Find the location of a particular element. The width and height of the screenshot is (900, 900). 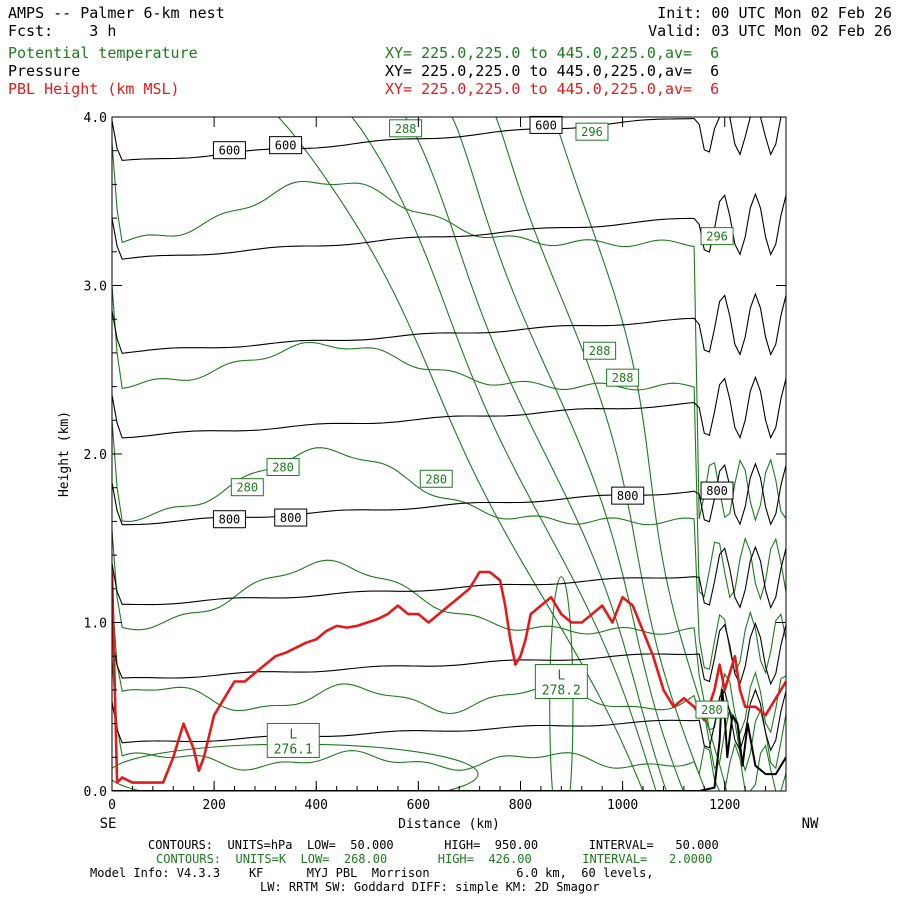

x-tick-label: 200 is located at coordinates (213, 805).